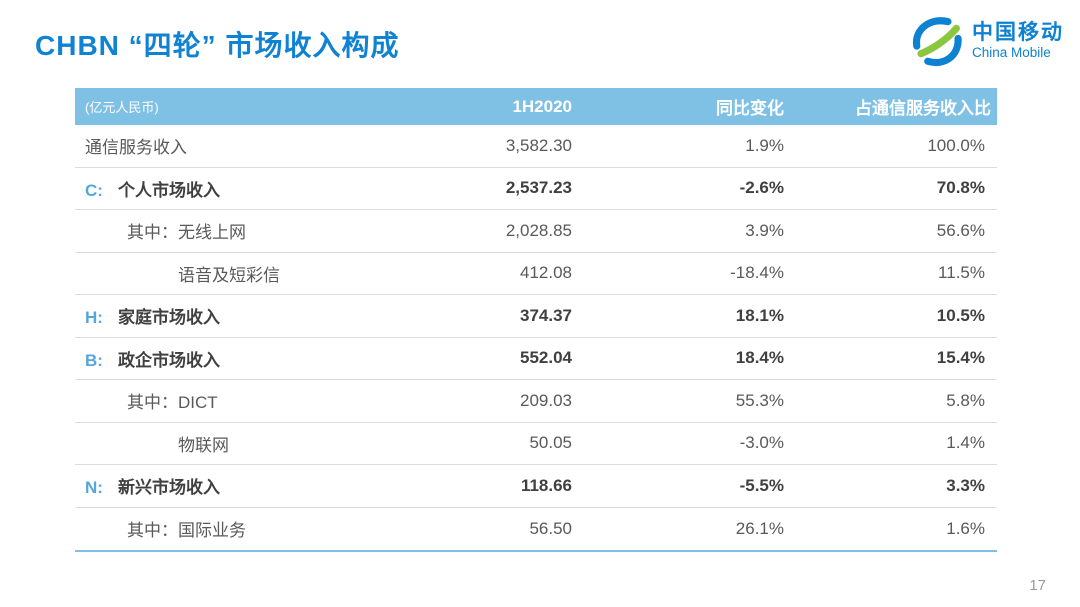 Image resolution: width=1080 pixels, height=607 pixels. What do you see at coordinates (94, 488) in the screenshot?
I see `row-segment-letter: N:` at bounding box center [94, 488].